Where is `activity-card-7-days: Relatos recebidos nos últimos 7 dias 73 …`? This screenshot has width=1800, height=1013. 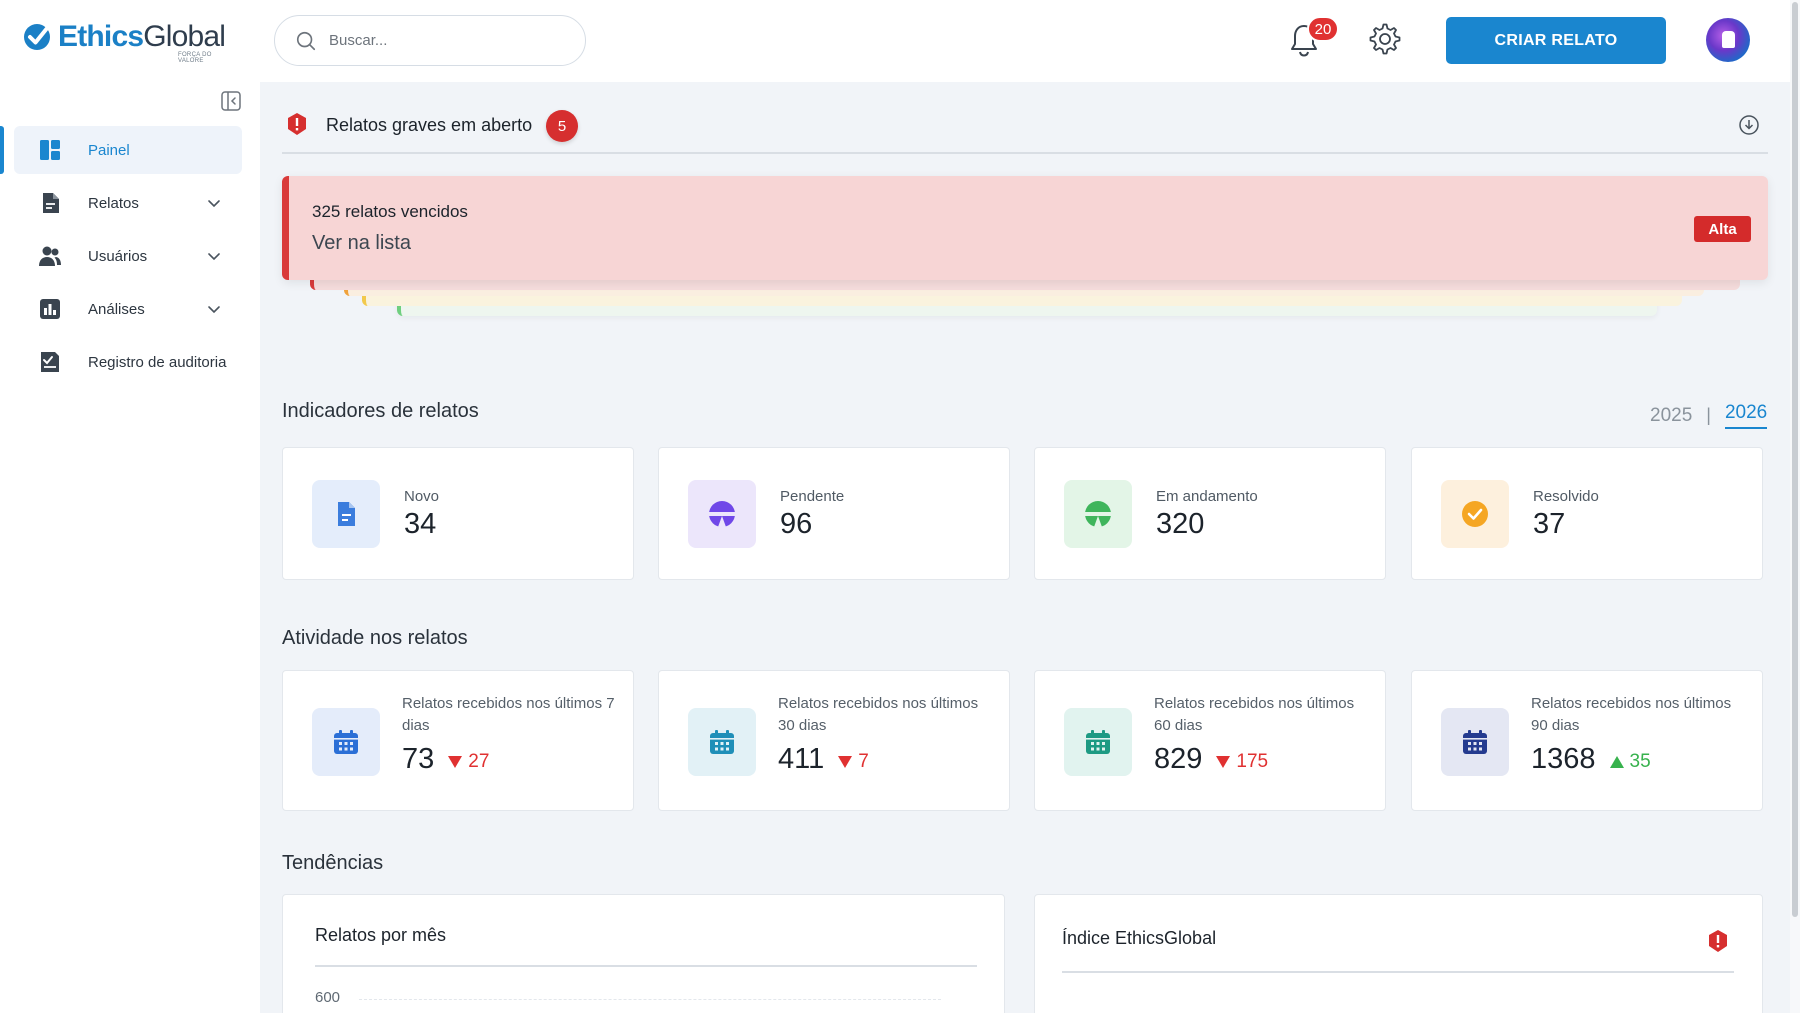 activity-card-7-days: Relatos recebidos nos últimos 7 dias 73 … is located at coordinates (458, 740).